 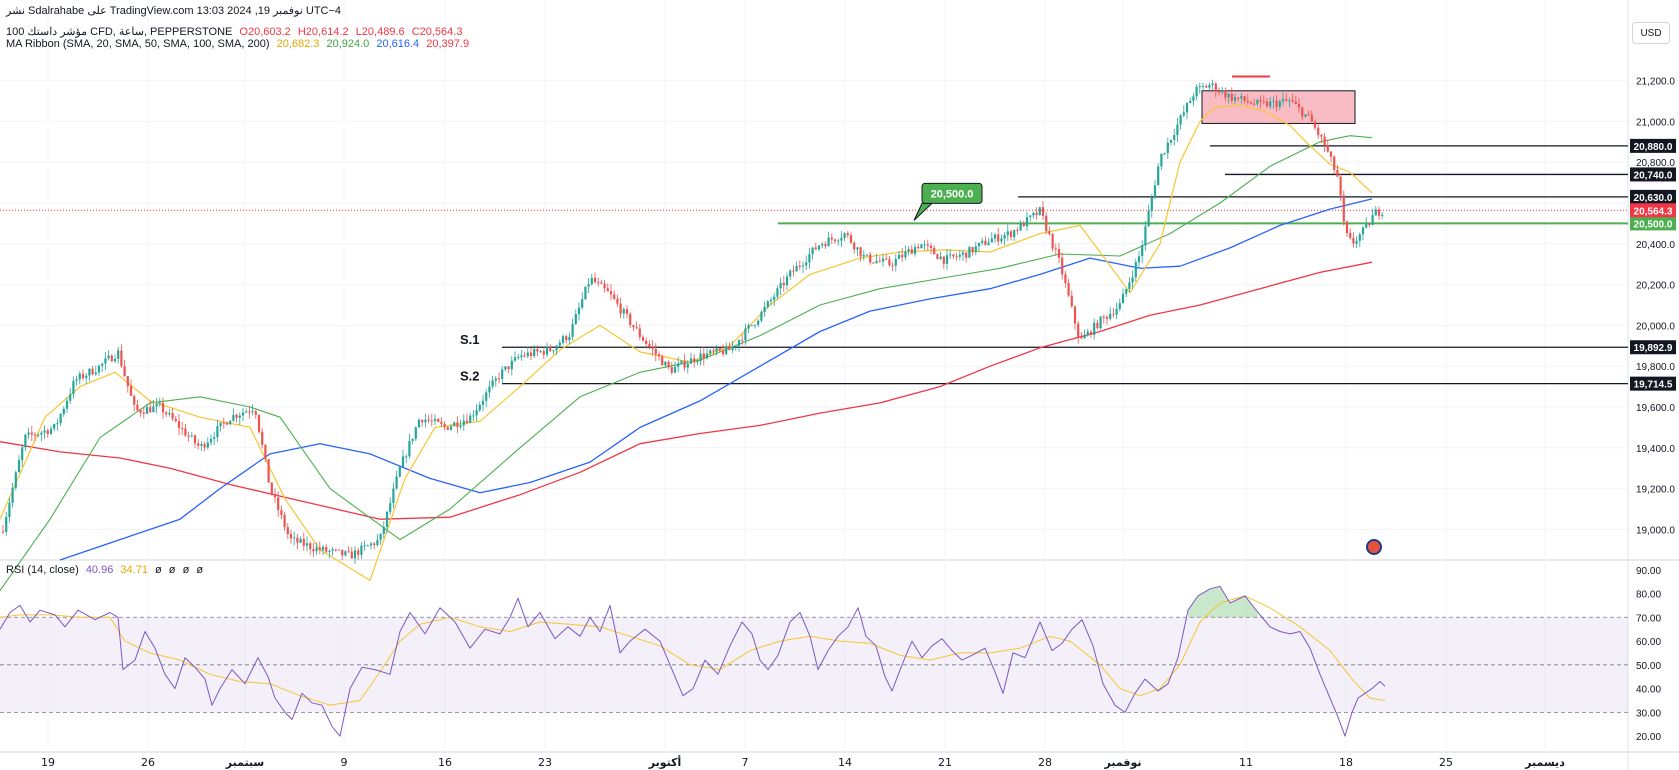 I want to click on price-tick-label: 20,000.0, so click(x=1655, y=326).